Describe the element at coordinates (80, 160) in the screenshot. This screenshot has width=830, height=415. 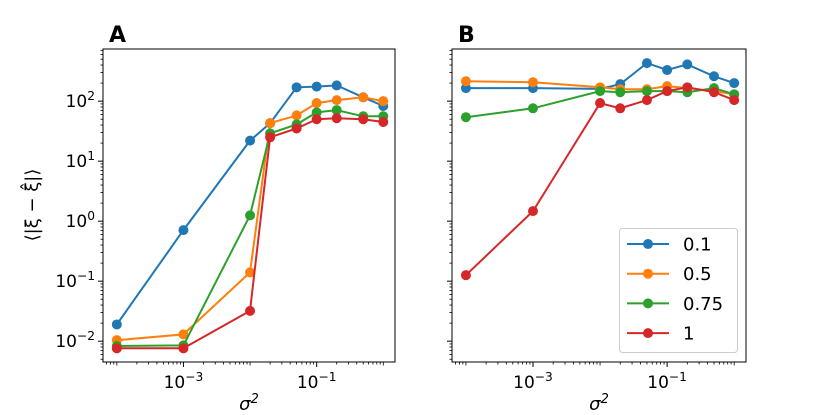
I see `y-tick-label: 10¹` at that location.